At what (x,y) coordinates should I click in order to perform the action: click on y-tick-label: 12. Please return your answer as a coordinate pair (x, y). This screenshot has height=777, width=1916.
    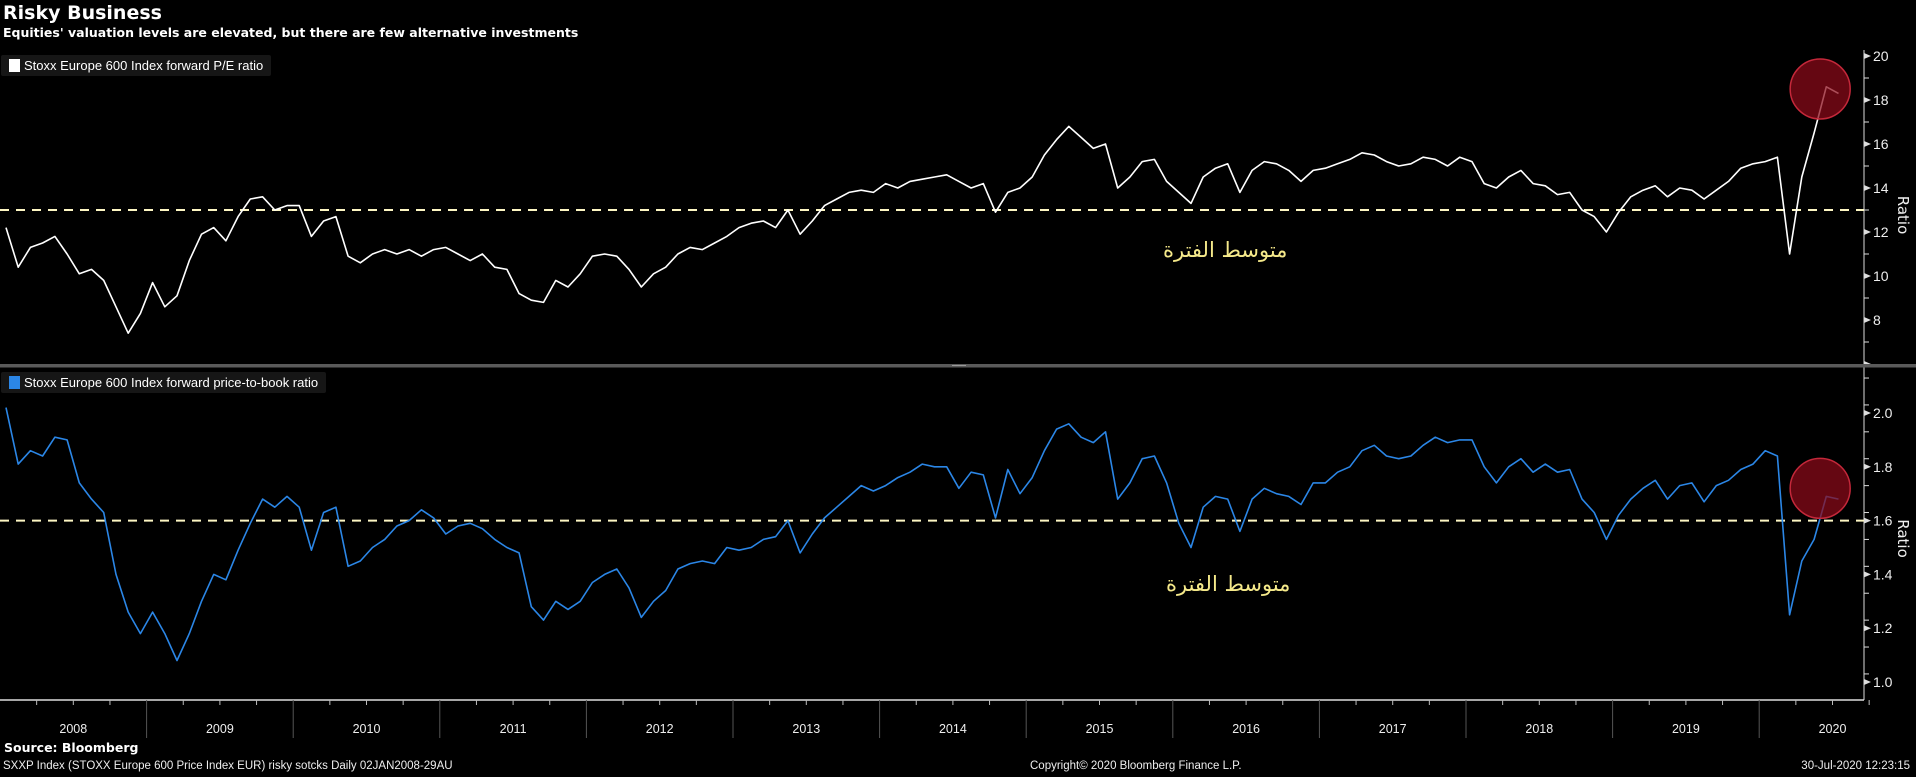
    Looking at the image, I should click on (1881, 232).